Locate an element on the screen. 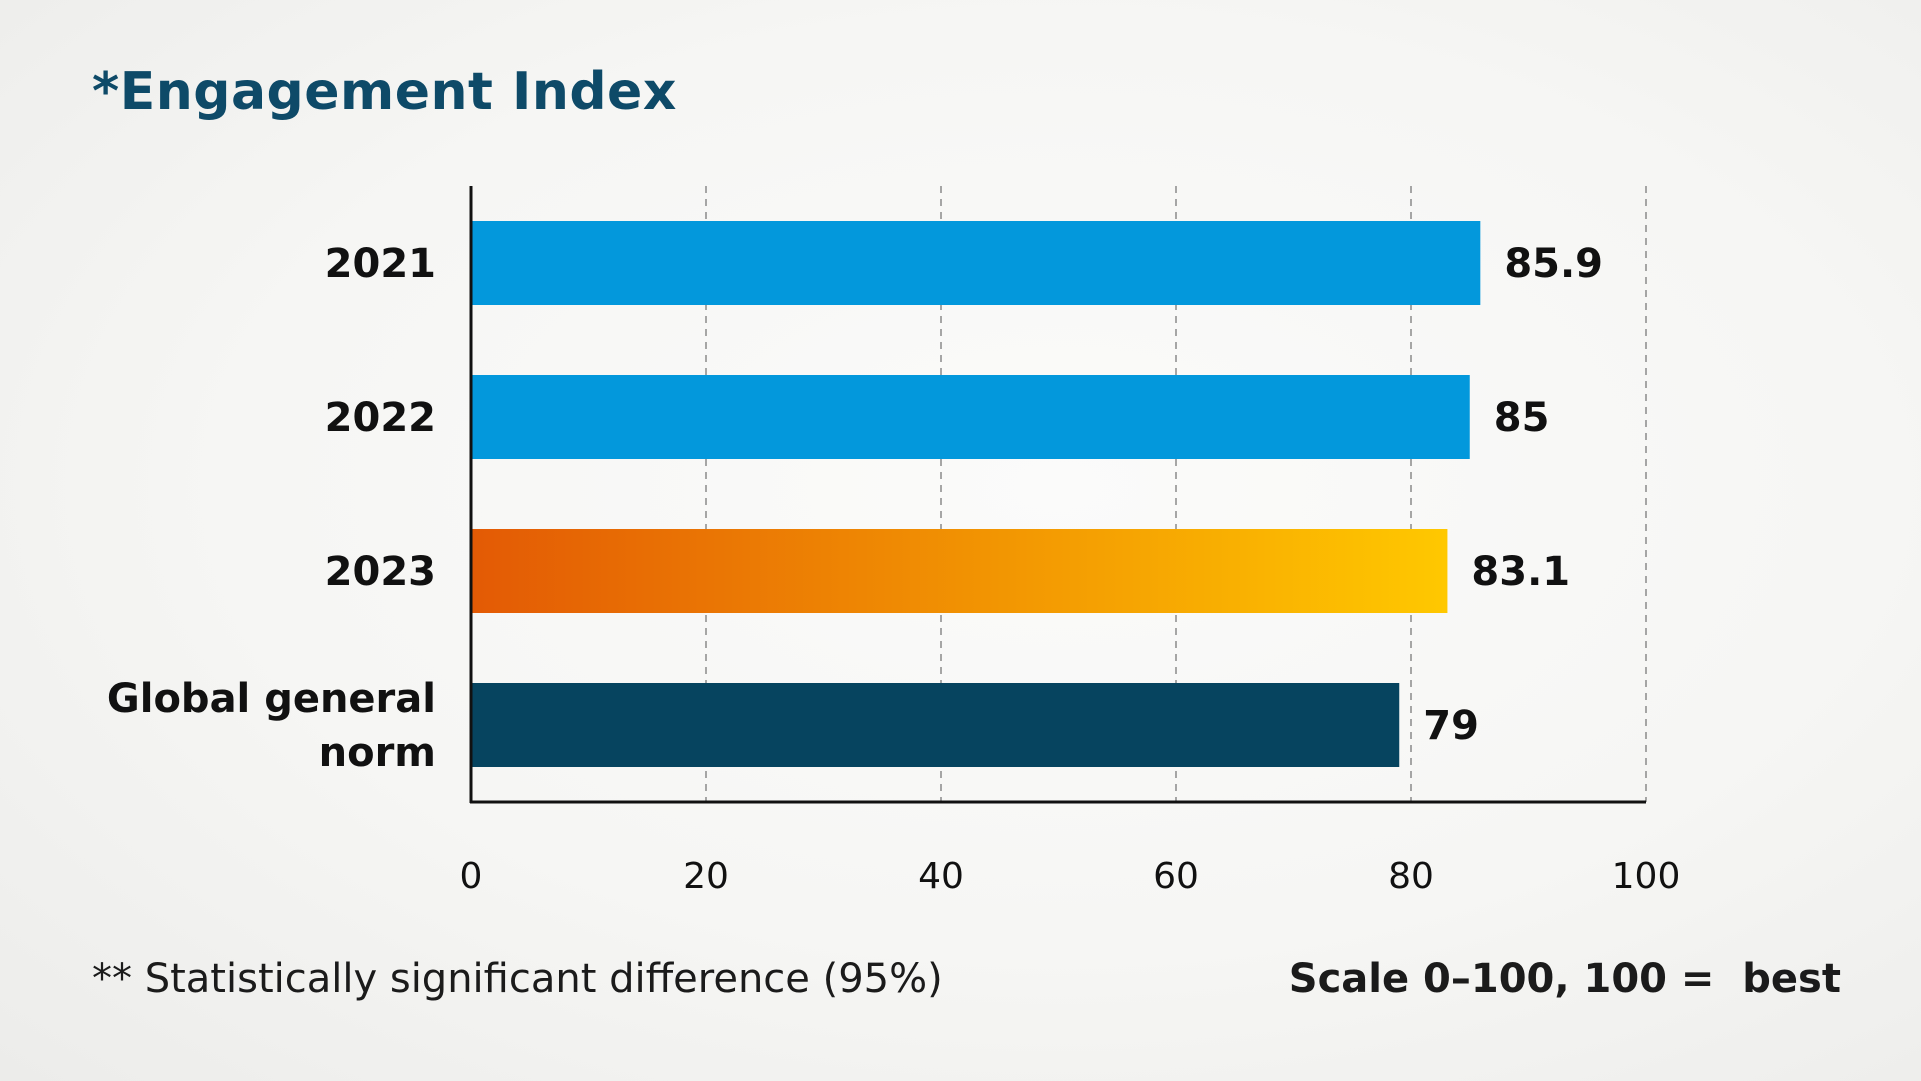 The width and height of the screenshot is (1921, 1081). bar-2021 is located at coordinates (976, 263).